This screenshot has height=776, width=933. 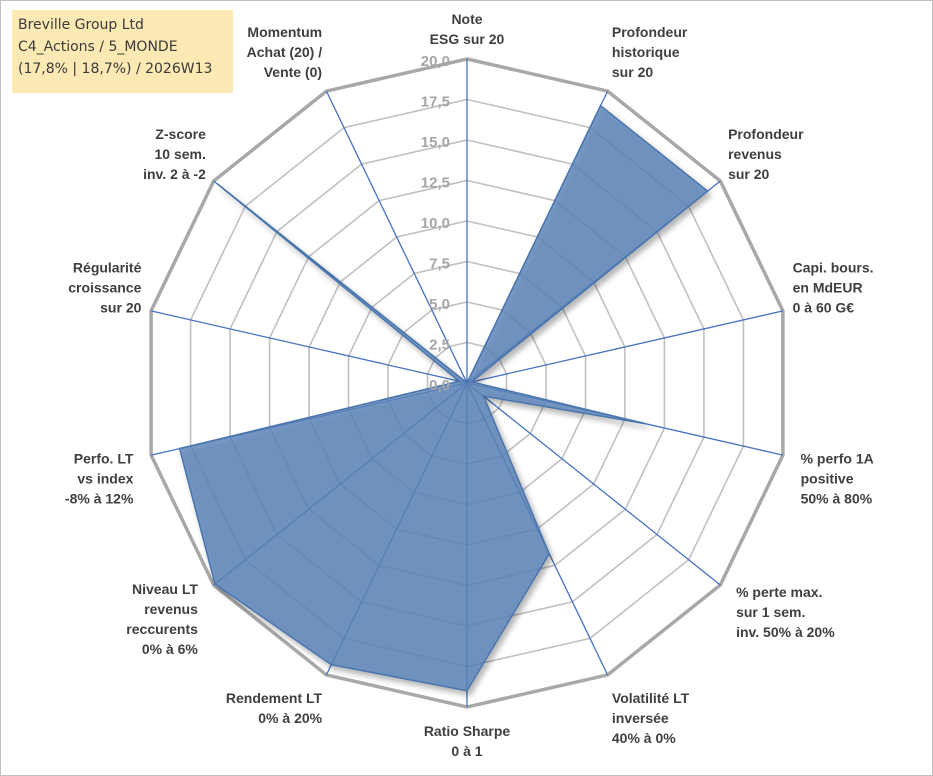 What do you see at coordinates (770, 612) in the screenshot?
I see `axis-label-line: sur 1 sem.` at bounding box center [770, 612].